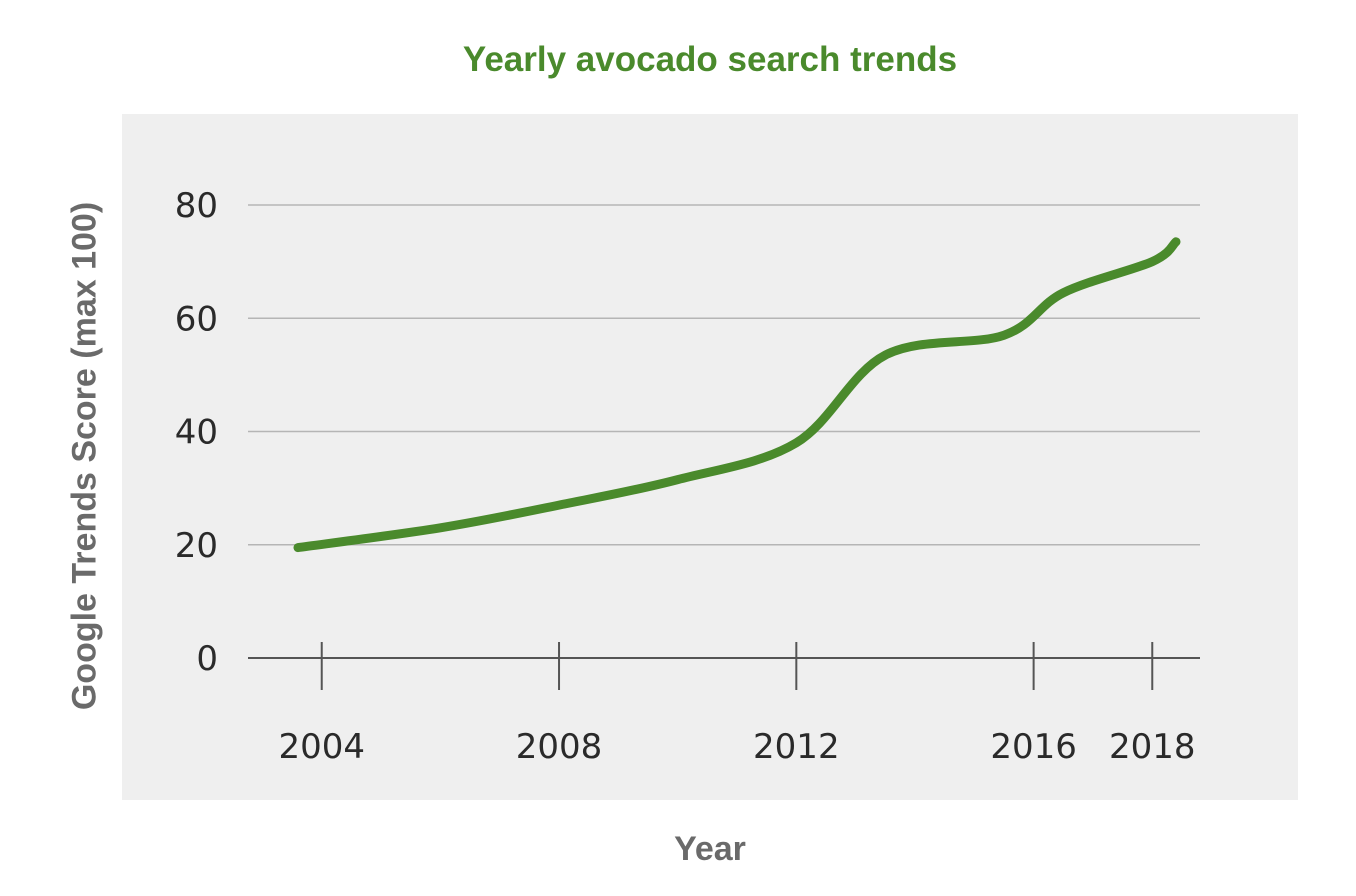 Image resolution: width=1356 pixels, height=896 pixels. What do you see at coordinates (321, 747) in the screenshot?
I see `x-tick-label-2004: 2004` at bounding box center [321, 747].